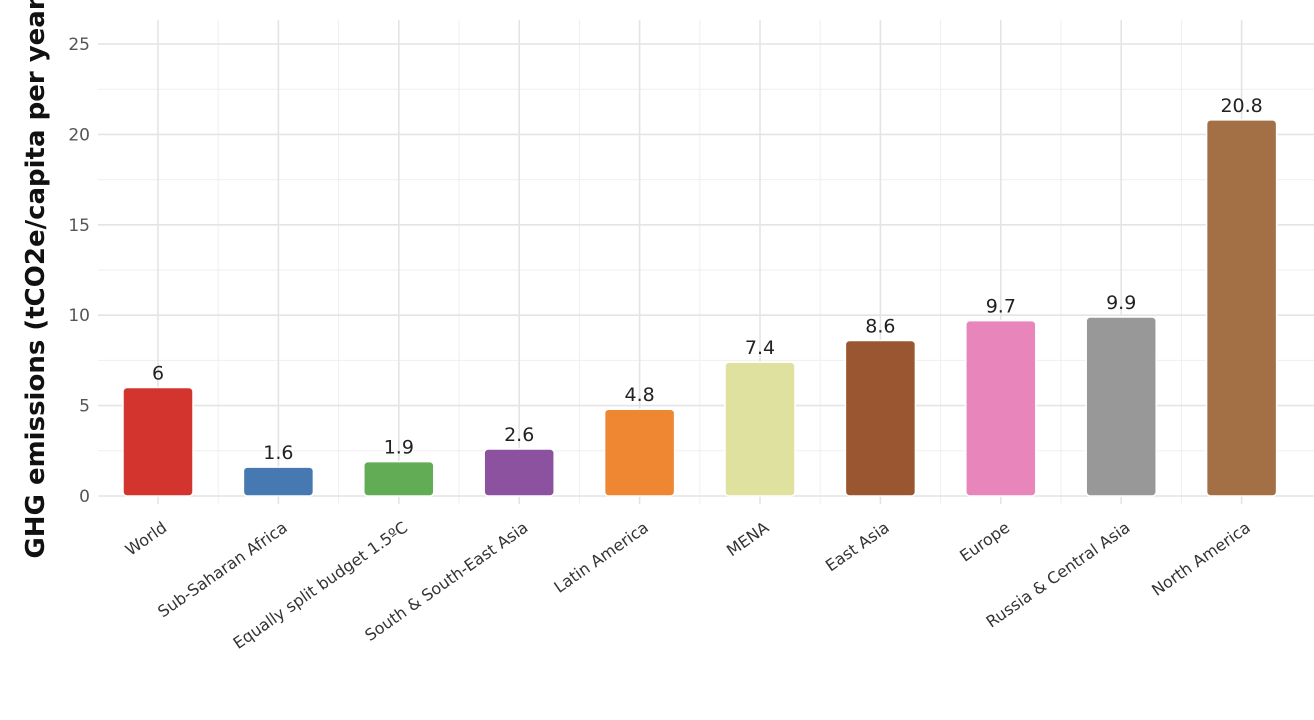  I want to click on y-tick-label: 0, so click(84, 497).